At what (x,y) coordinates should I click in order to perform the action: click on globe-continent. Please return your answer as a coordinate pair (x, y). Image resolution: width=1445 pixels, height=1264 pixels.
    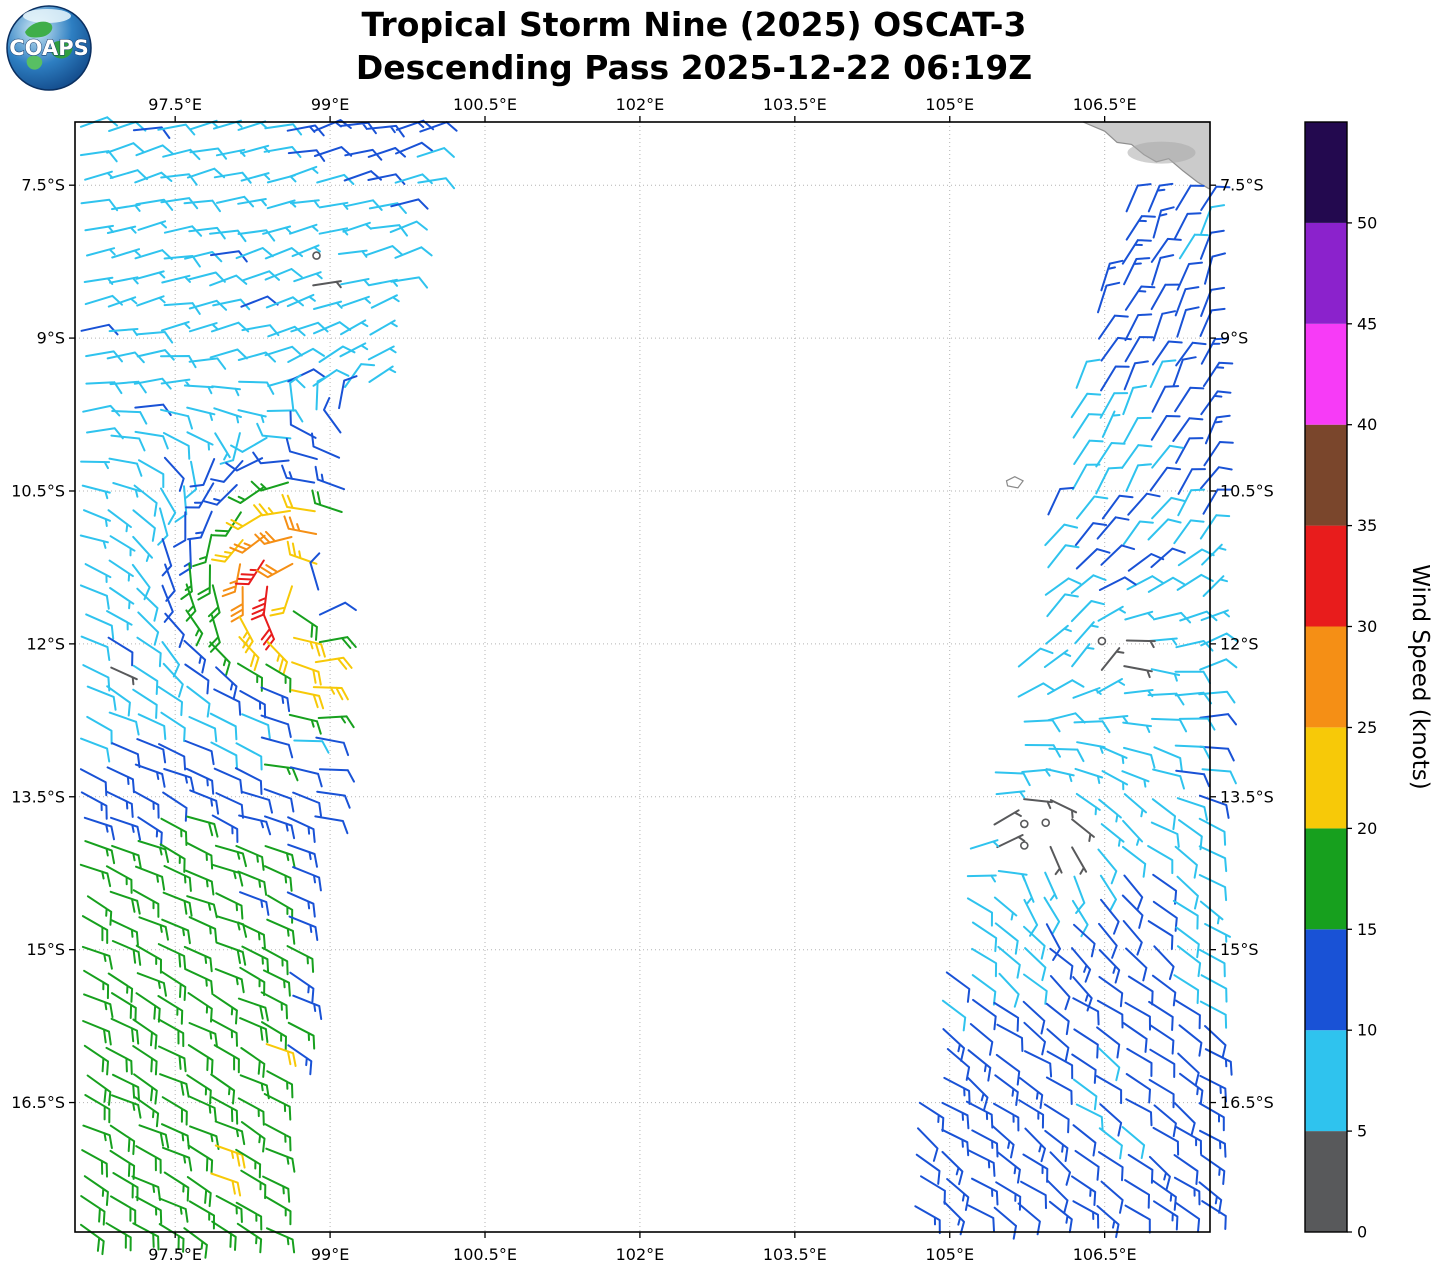
    Looking at the image, I should click on (34, 62).